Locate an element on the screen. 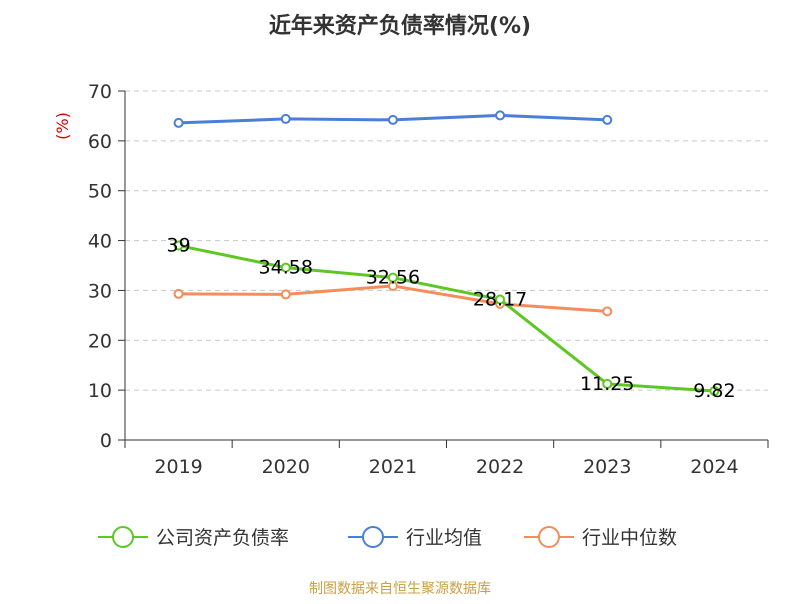 Image resolution: width=800 pixels, height=604 pixels. y-axis-label: (%) is located at coordinates (62, 126).